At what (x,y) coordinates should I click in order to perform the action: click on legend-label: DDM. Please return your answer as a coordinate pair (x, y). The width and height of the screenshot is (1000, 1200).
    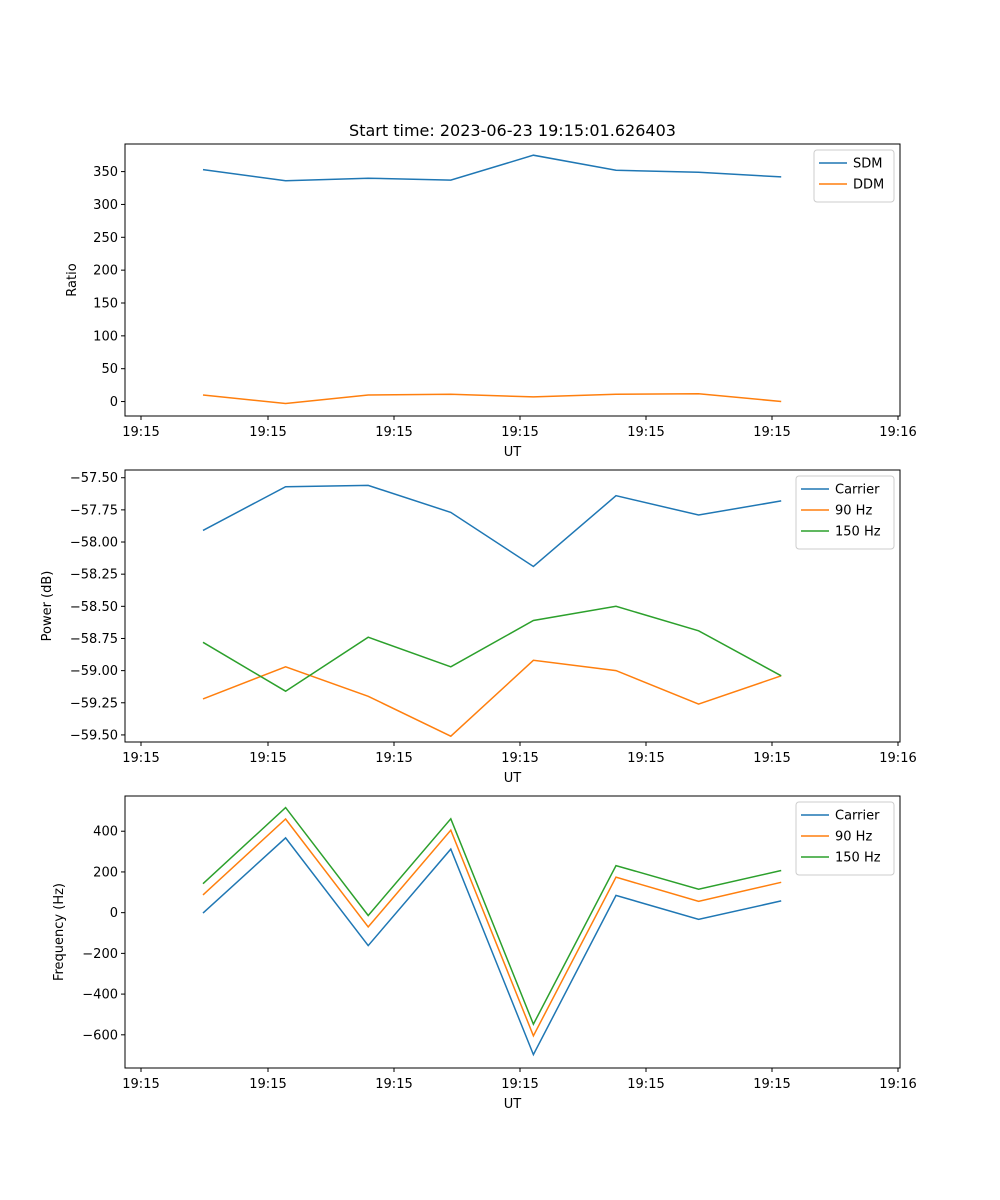
    Looking at the image, I should click on (868, 185).